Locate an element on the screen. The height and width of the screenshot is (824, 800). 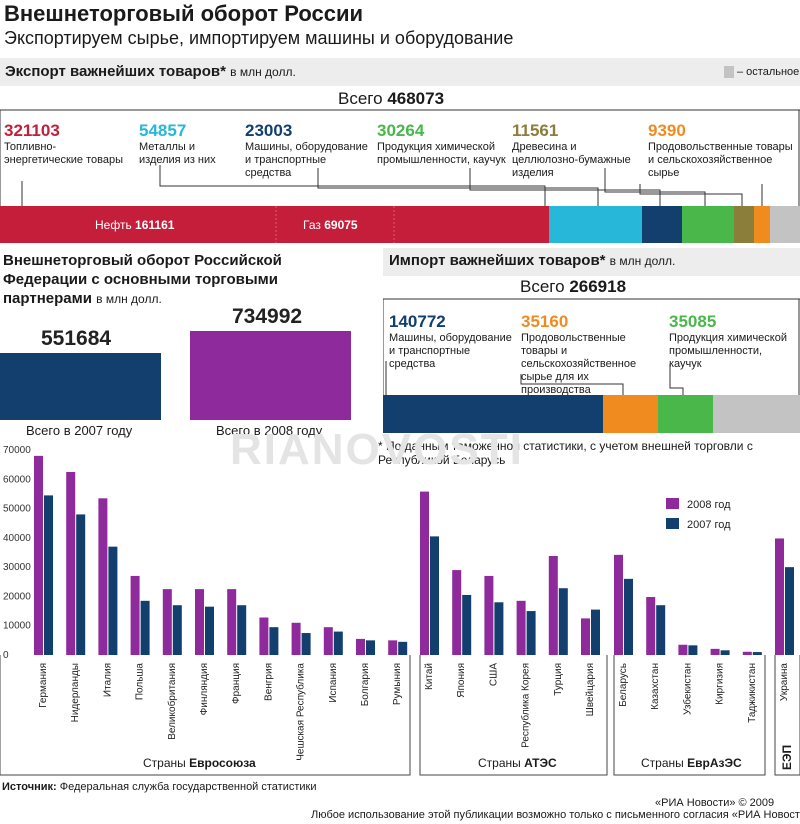
country-label: Испания is located at coordinates (333, 683).